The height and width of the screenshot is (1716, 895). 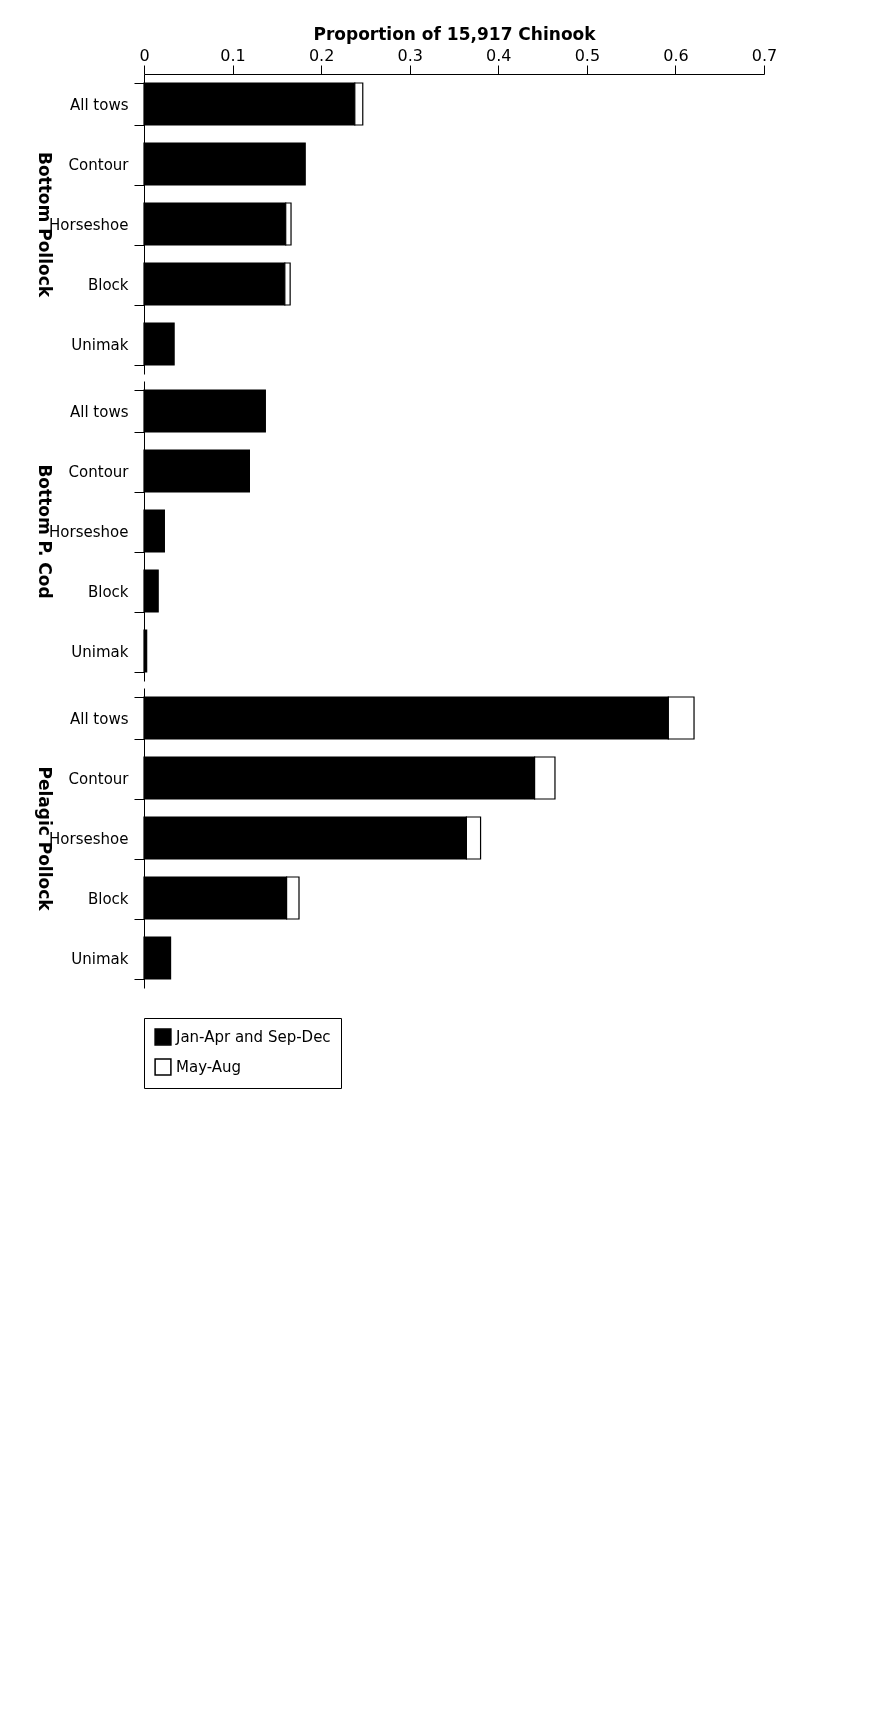 I want to click on x-tick-label: 0.6, so click(x=676, y=55).